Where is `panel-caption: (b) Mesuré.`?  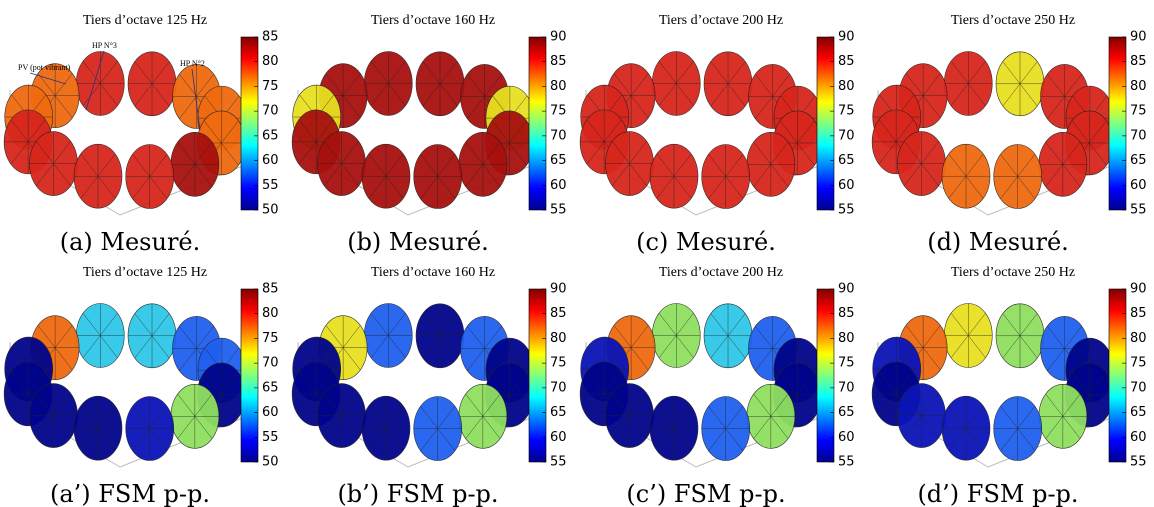
panel-caption: (b) Mesuré. is located at coordinates (418, 242).